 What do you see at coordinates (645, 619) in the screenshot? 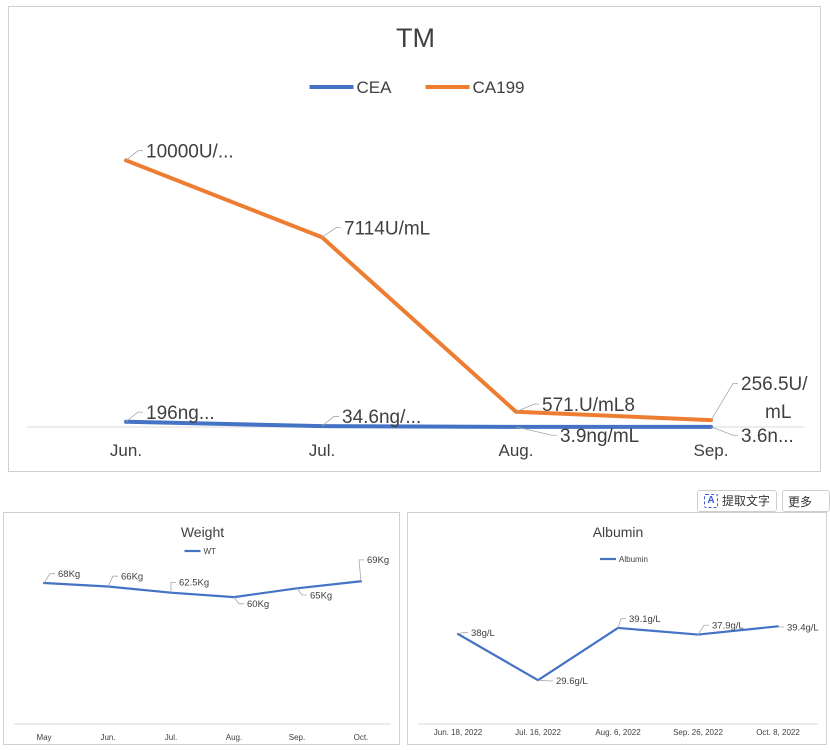
I see `alb-data-label: 39.1g/L` at bounding box center [645, 619].